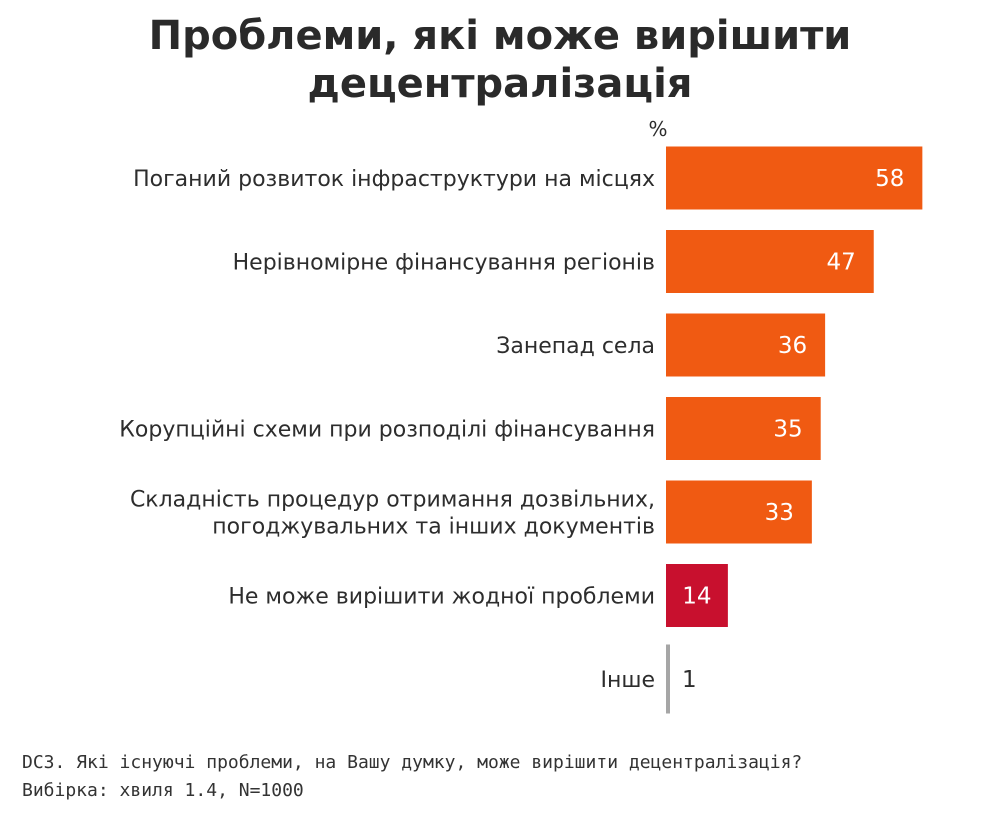 This screenshot has height=817, width=1000. I want to click on bar-value-label-5: 33, so click(779, 513).